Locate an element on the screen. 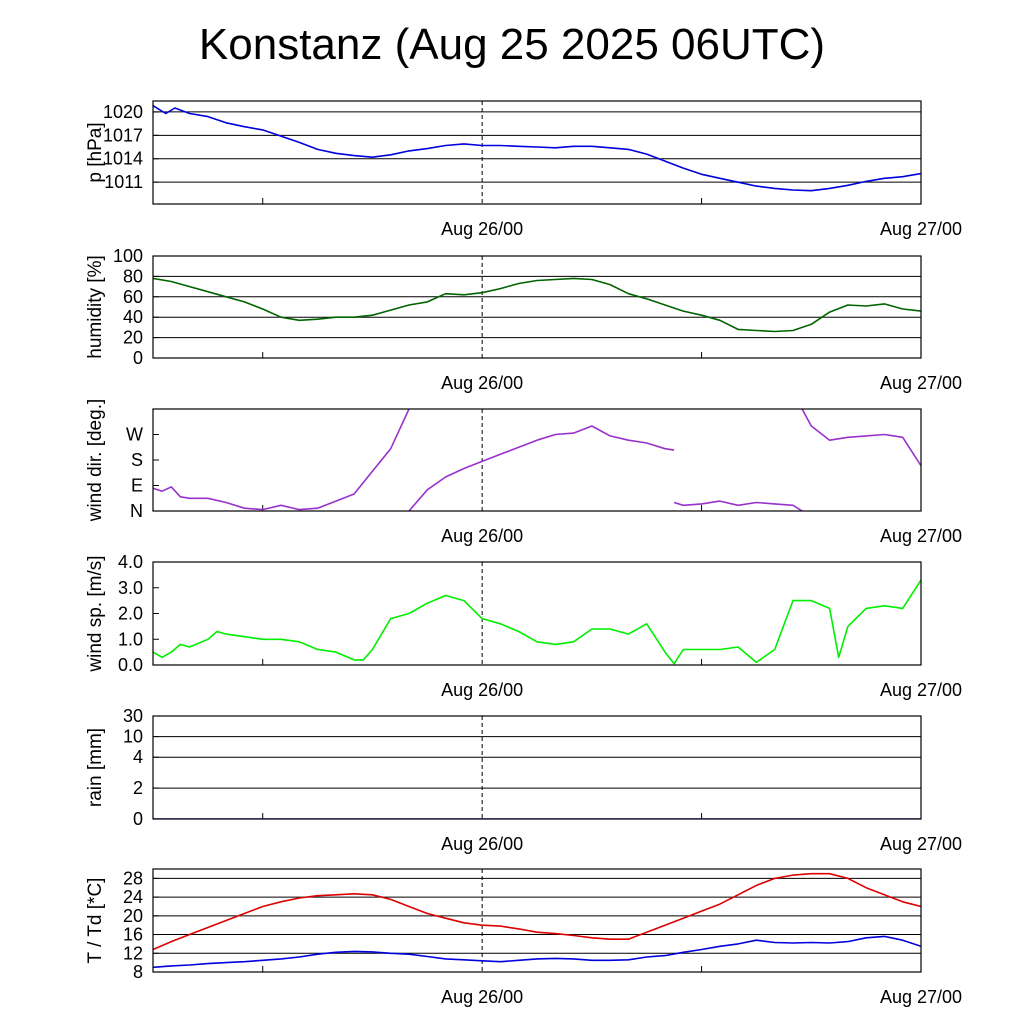 The height and width of the screenshot is (1024, 1024). ytick-label-temperature-0: 8 is located at coordinates (138, 972).